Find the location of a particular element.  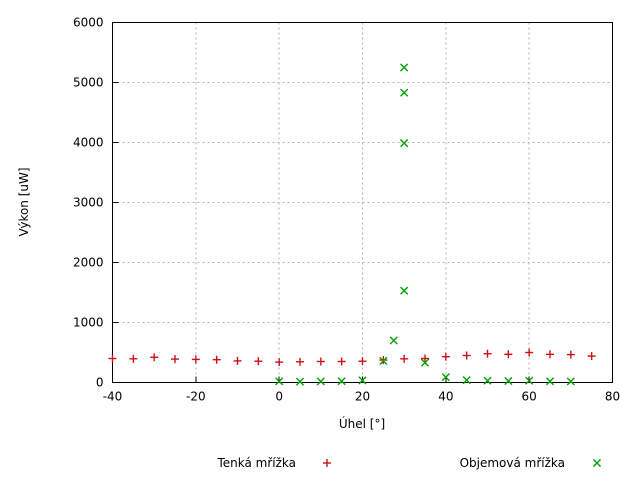

series-tenka-mrizka is located at coordinates (352, 357).